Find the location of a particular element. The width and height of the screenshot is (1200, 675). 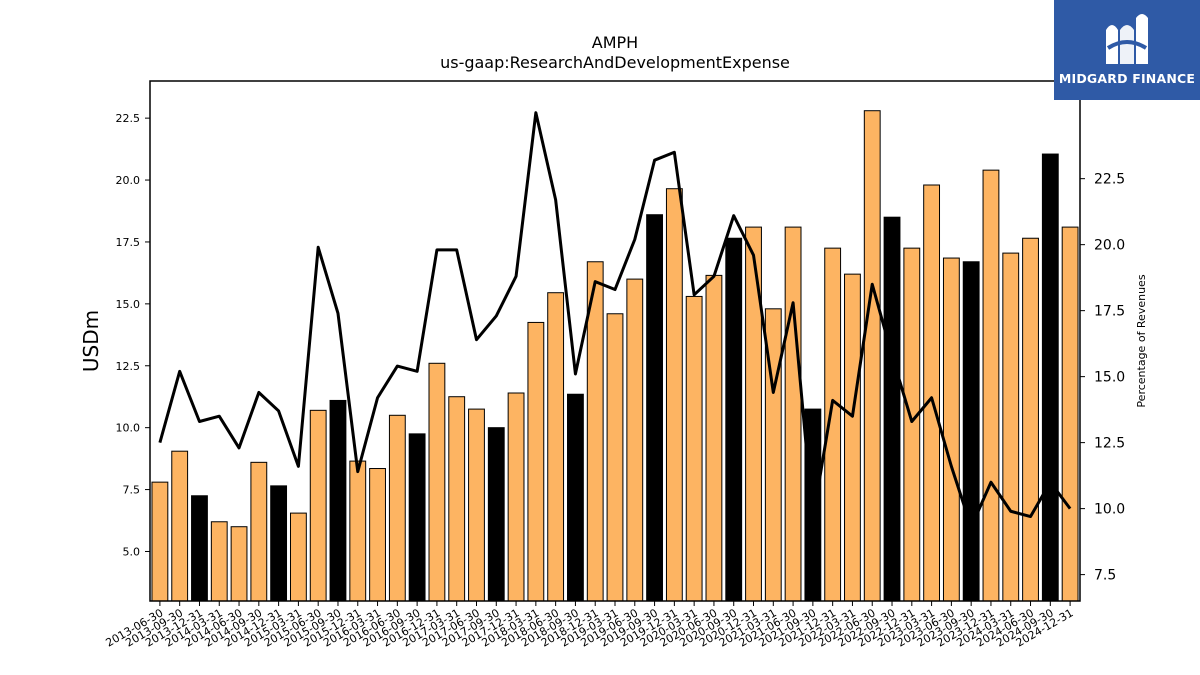

y-tick-label-left: 20.0 is located at coordinates (128, 180).